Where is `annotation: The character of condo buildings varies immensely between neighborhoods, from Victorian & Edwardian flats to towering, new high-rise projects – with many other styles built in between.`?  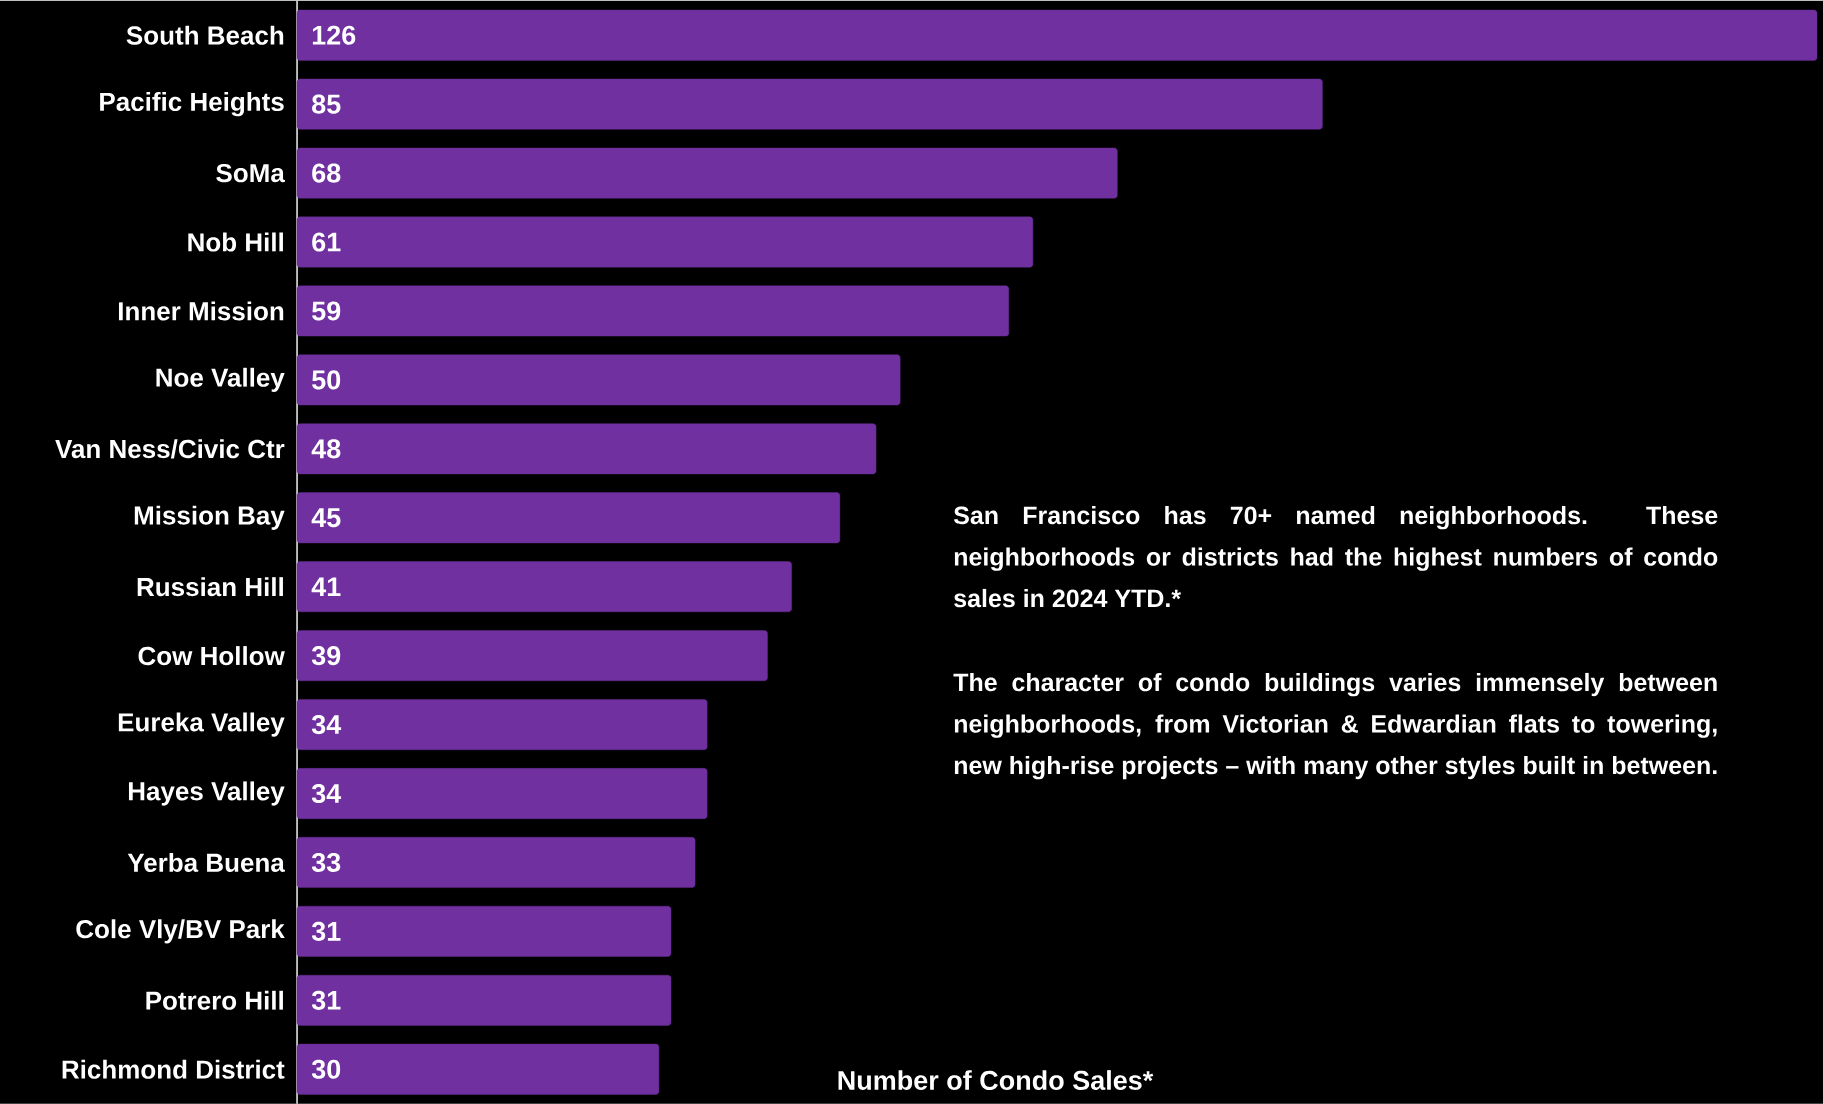
annotation: The character of condo buildings varies immensely between neighborhoods, from Victorian & Edwardian flats to towering, new high-rise projects – with many other styles built in between. is located at coordinates (1335, 726).